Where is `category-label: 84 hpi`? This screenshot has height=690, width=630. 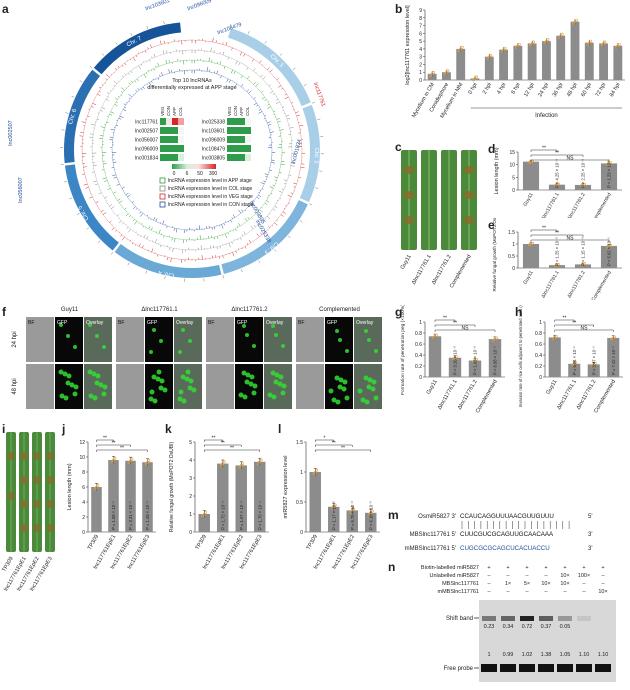
category-label: 84 hpi is located at coordinates (615, 90).